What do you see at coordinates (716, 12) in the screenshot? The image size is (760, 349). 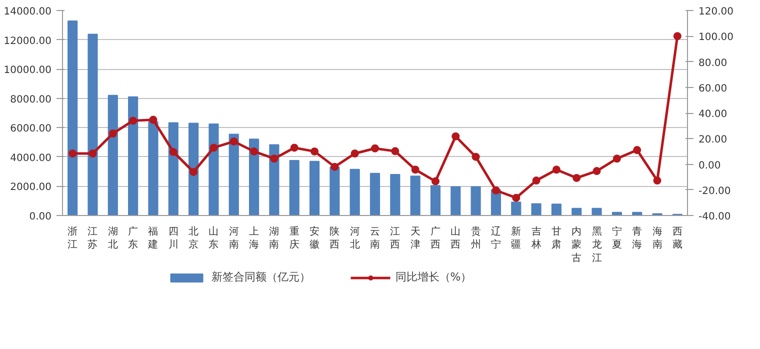 I see `y2-tick-label: 120.00` at bounding box center [716, 12].